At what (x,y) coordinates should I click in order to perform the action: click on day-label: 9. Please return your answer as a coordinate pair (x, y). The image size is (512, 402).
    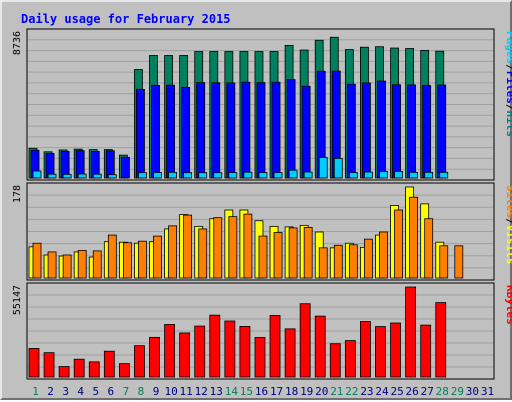
    Looking at the image, I should click on (156, 391).